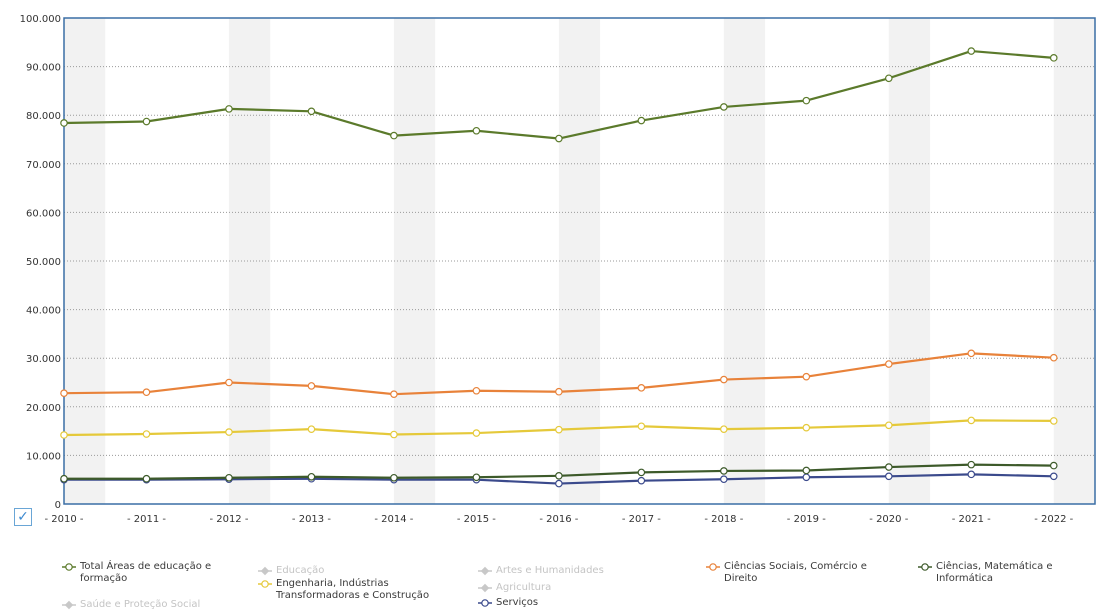 Image resolution: width=1109 pixels, height=615 pixels. I want to click on x-tick-label: - 2021 -, so click(971, 519).